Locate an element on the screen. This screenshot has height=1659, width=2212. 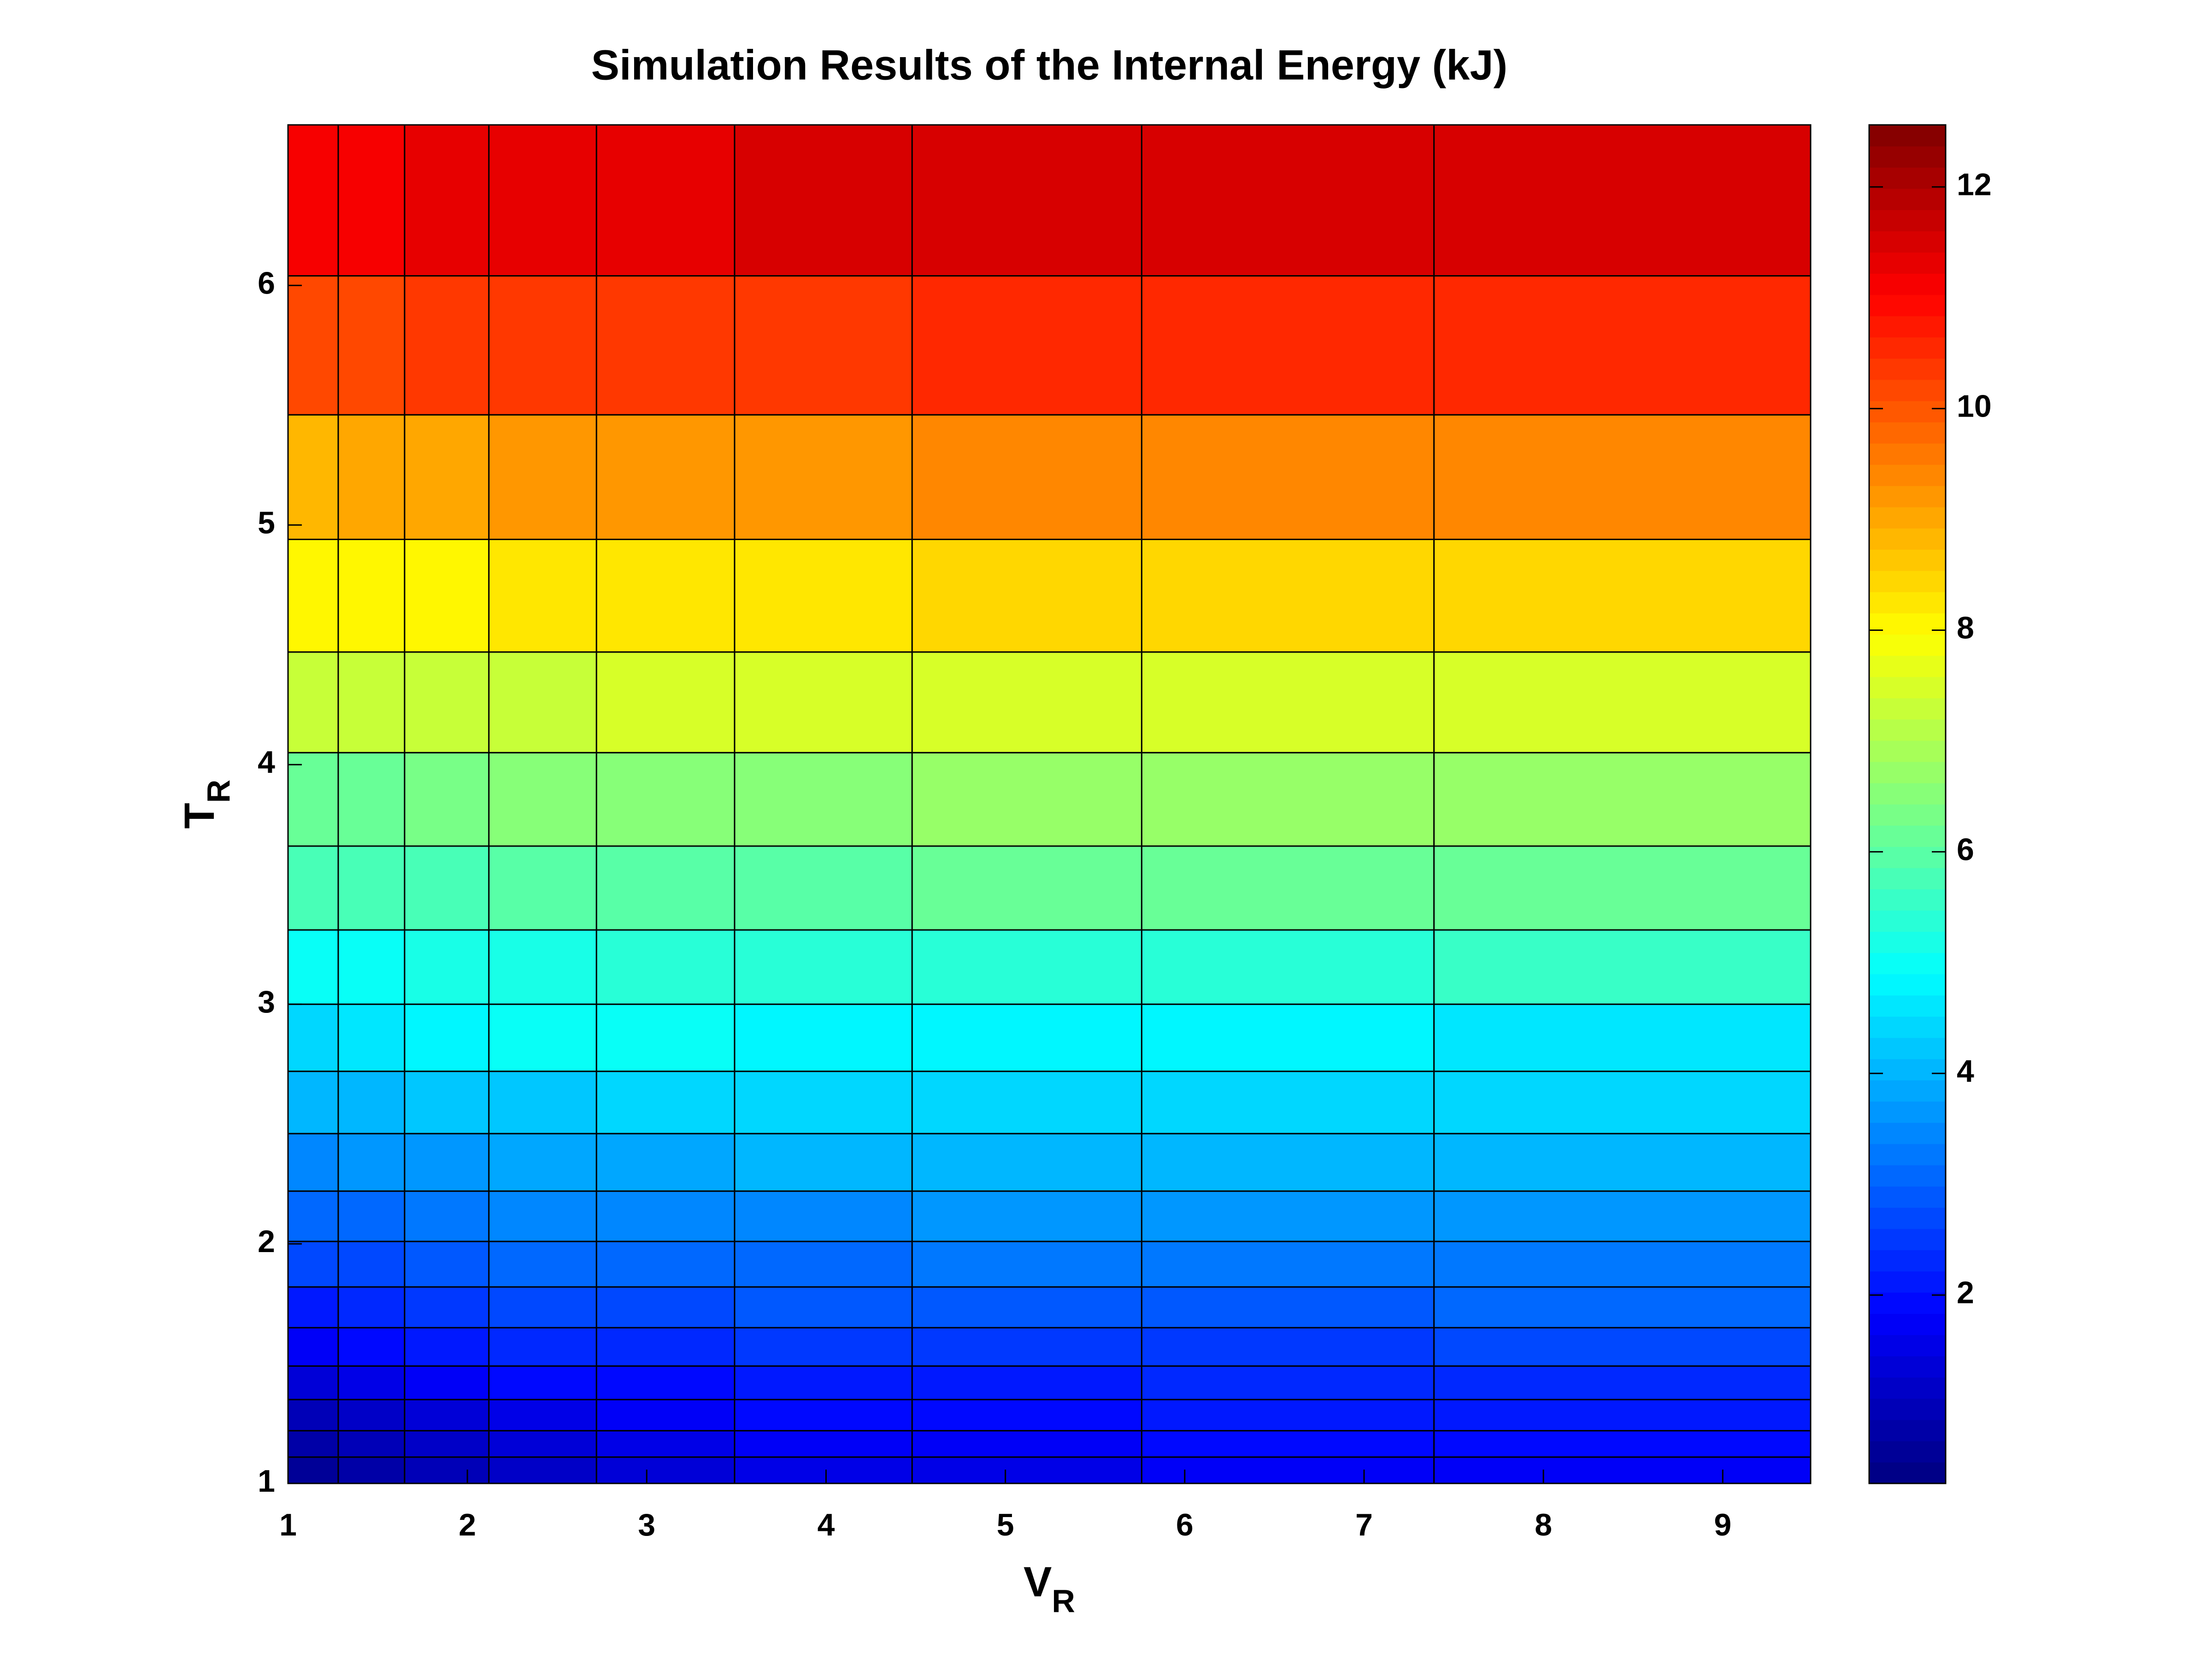
x-tick-label: 6 is located at coordinates (1185, 1524).